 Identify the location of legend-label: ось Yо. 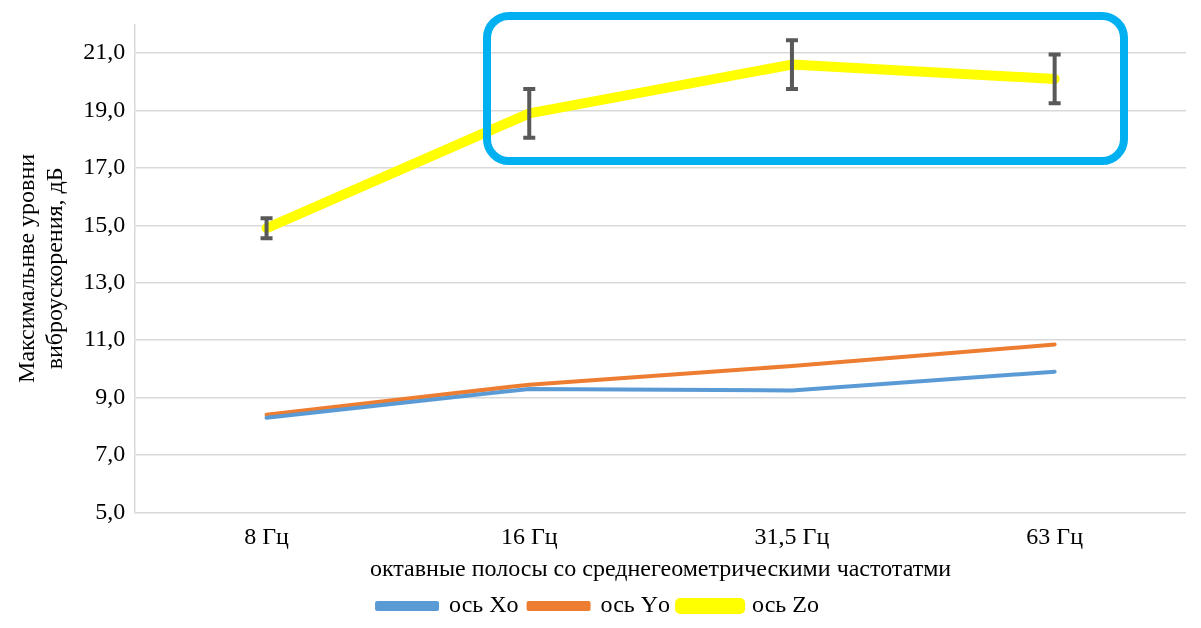
(635, 604).